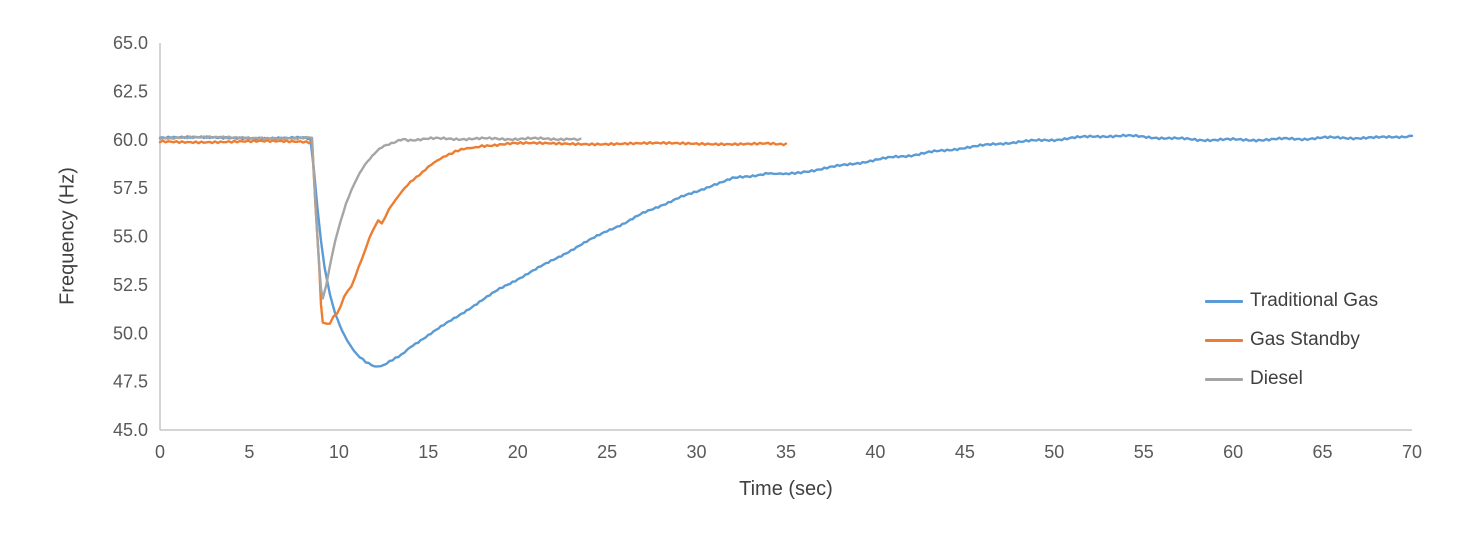 Image resolution: width=1474 pixels, height=537 pixels. Describe the element at coordinates (130, 140) in the screenshot. I see `svg-text: 60.0` at that location.